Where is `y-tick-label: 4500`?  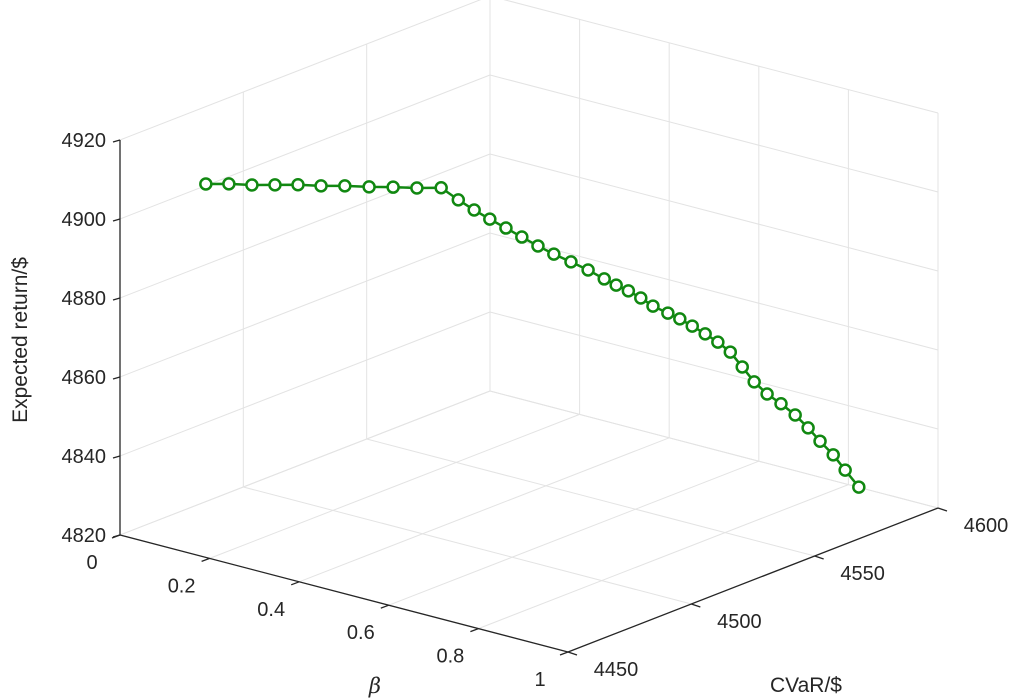
y-tick-label: 4500 is located at coordinates (739, 622).